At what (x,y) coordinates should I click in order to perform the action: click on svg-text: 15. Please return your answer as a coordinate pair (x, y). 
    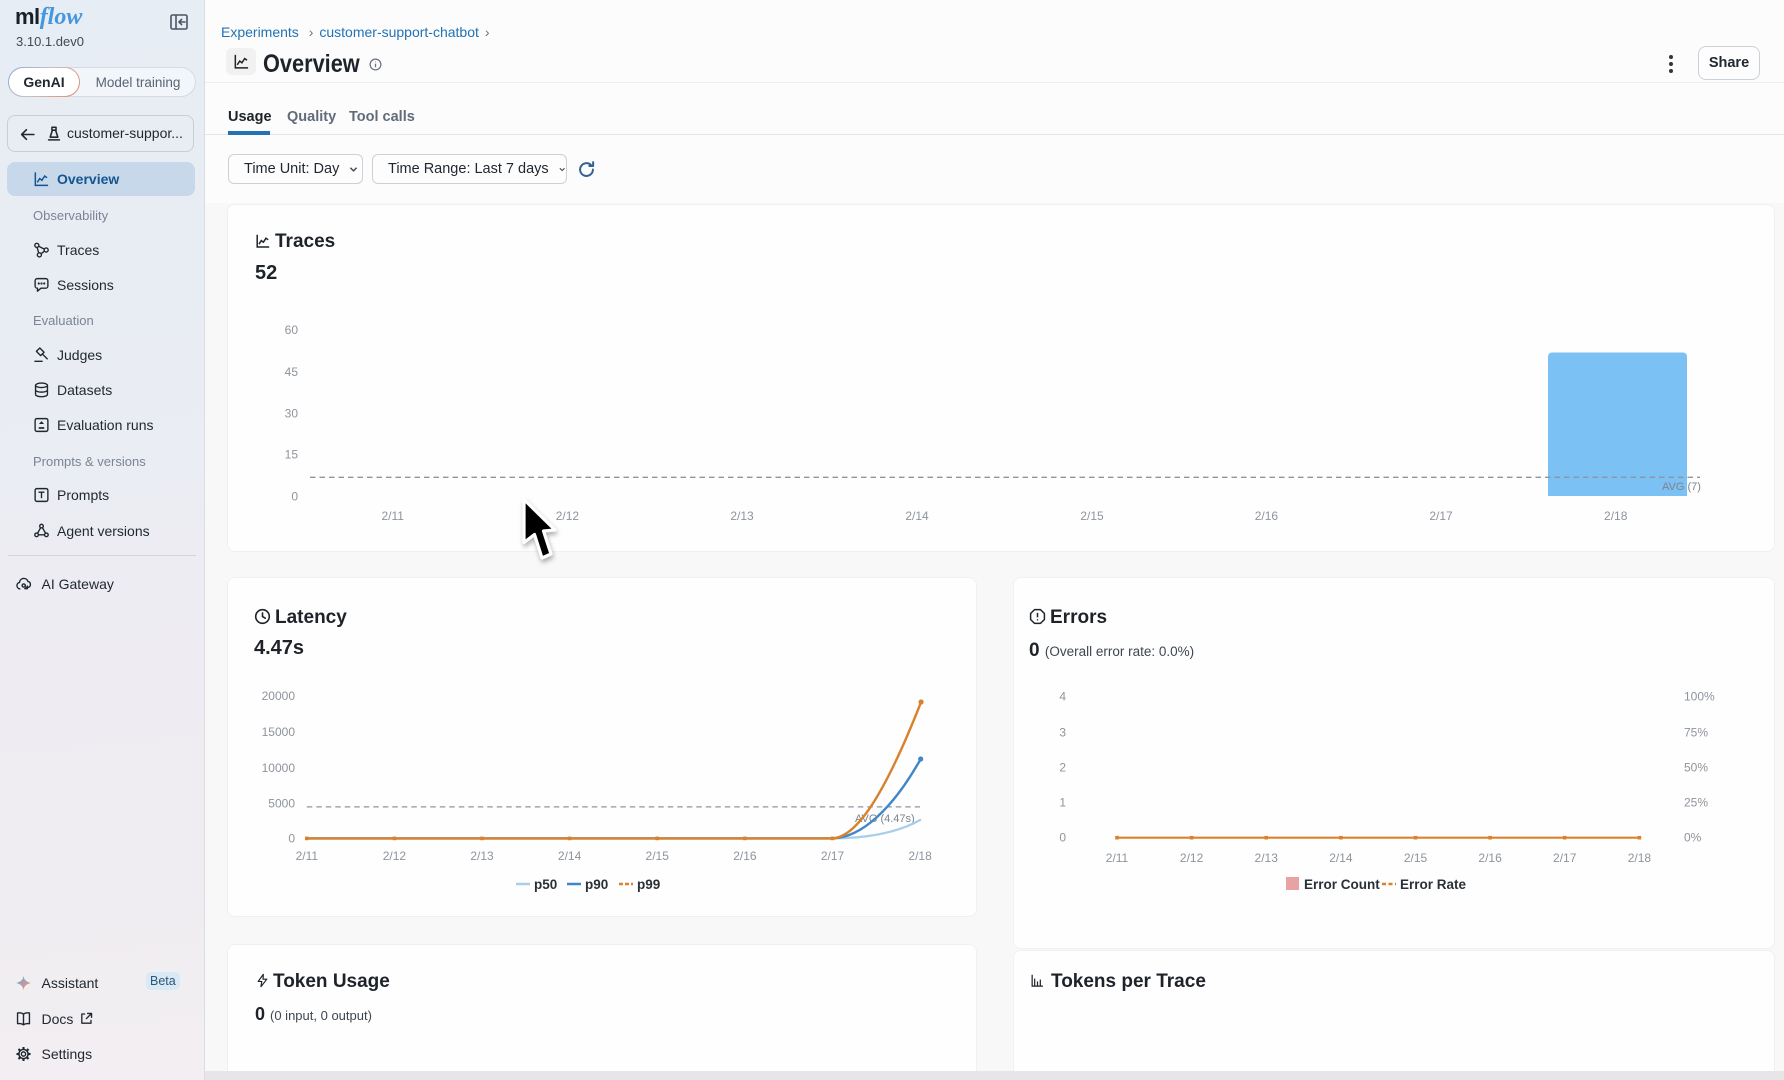
    Looking at the image, I should click on (292, 455).